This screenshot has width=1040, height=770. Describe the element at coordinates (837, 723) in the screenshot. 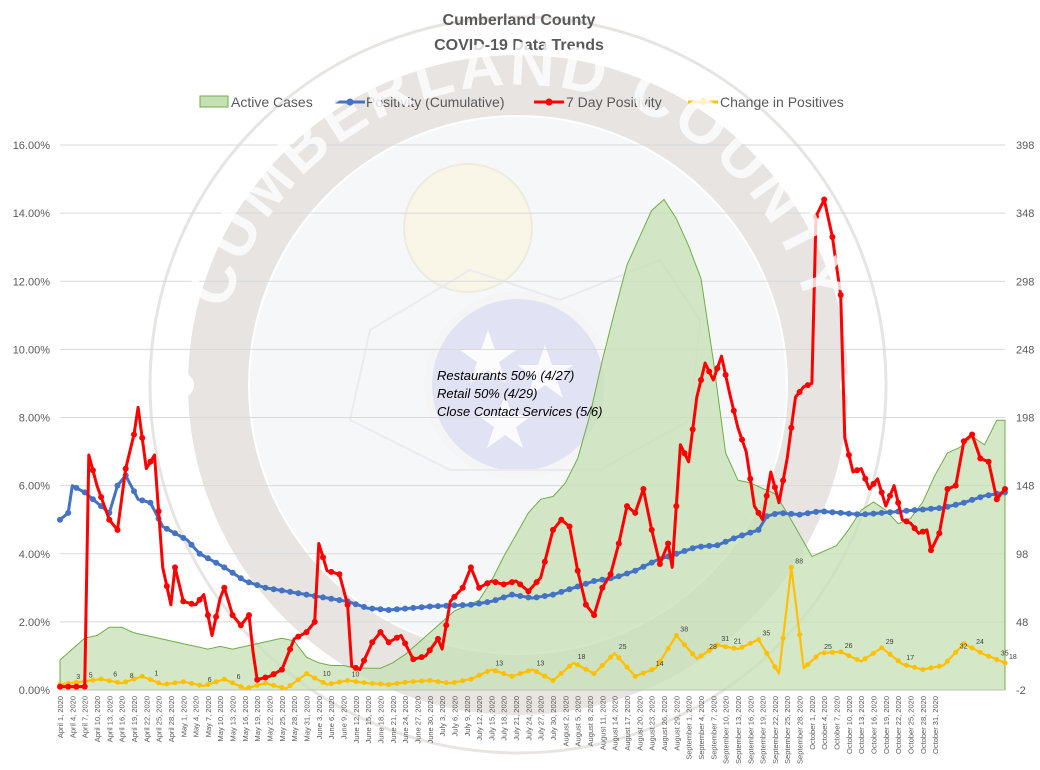

I see `x-tick-label: October 7, 2020` at that location.